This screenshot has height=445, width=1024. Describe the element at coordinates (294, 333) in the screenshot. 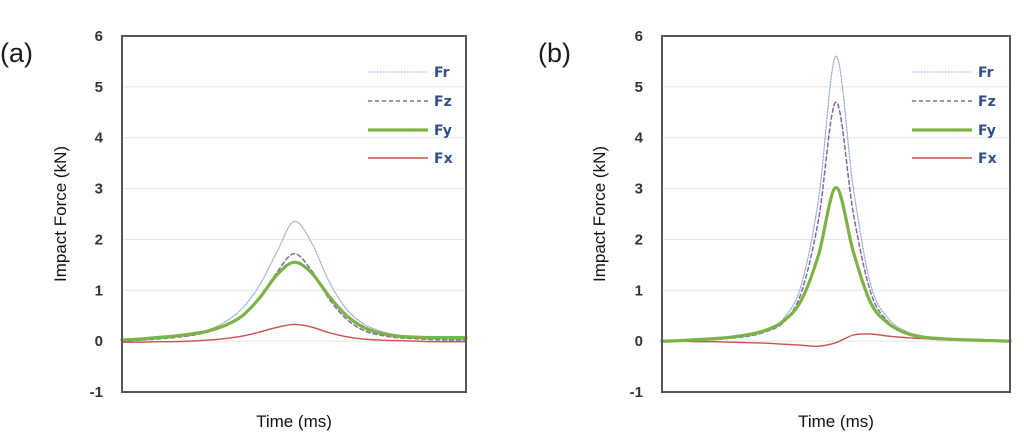

I see `series-line-fx` at that location.